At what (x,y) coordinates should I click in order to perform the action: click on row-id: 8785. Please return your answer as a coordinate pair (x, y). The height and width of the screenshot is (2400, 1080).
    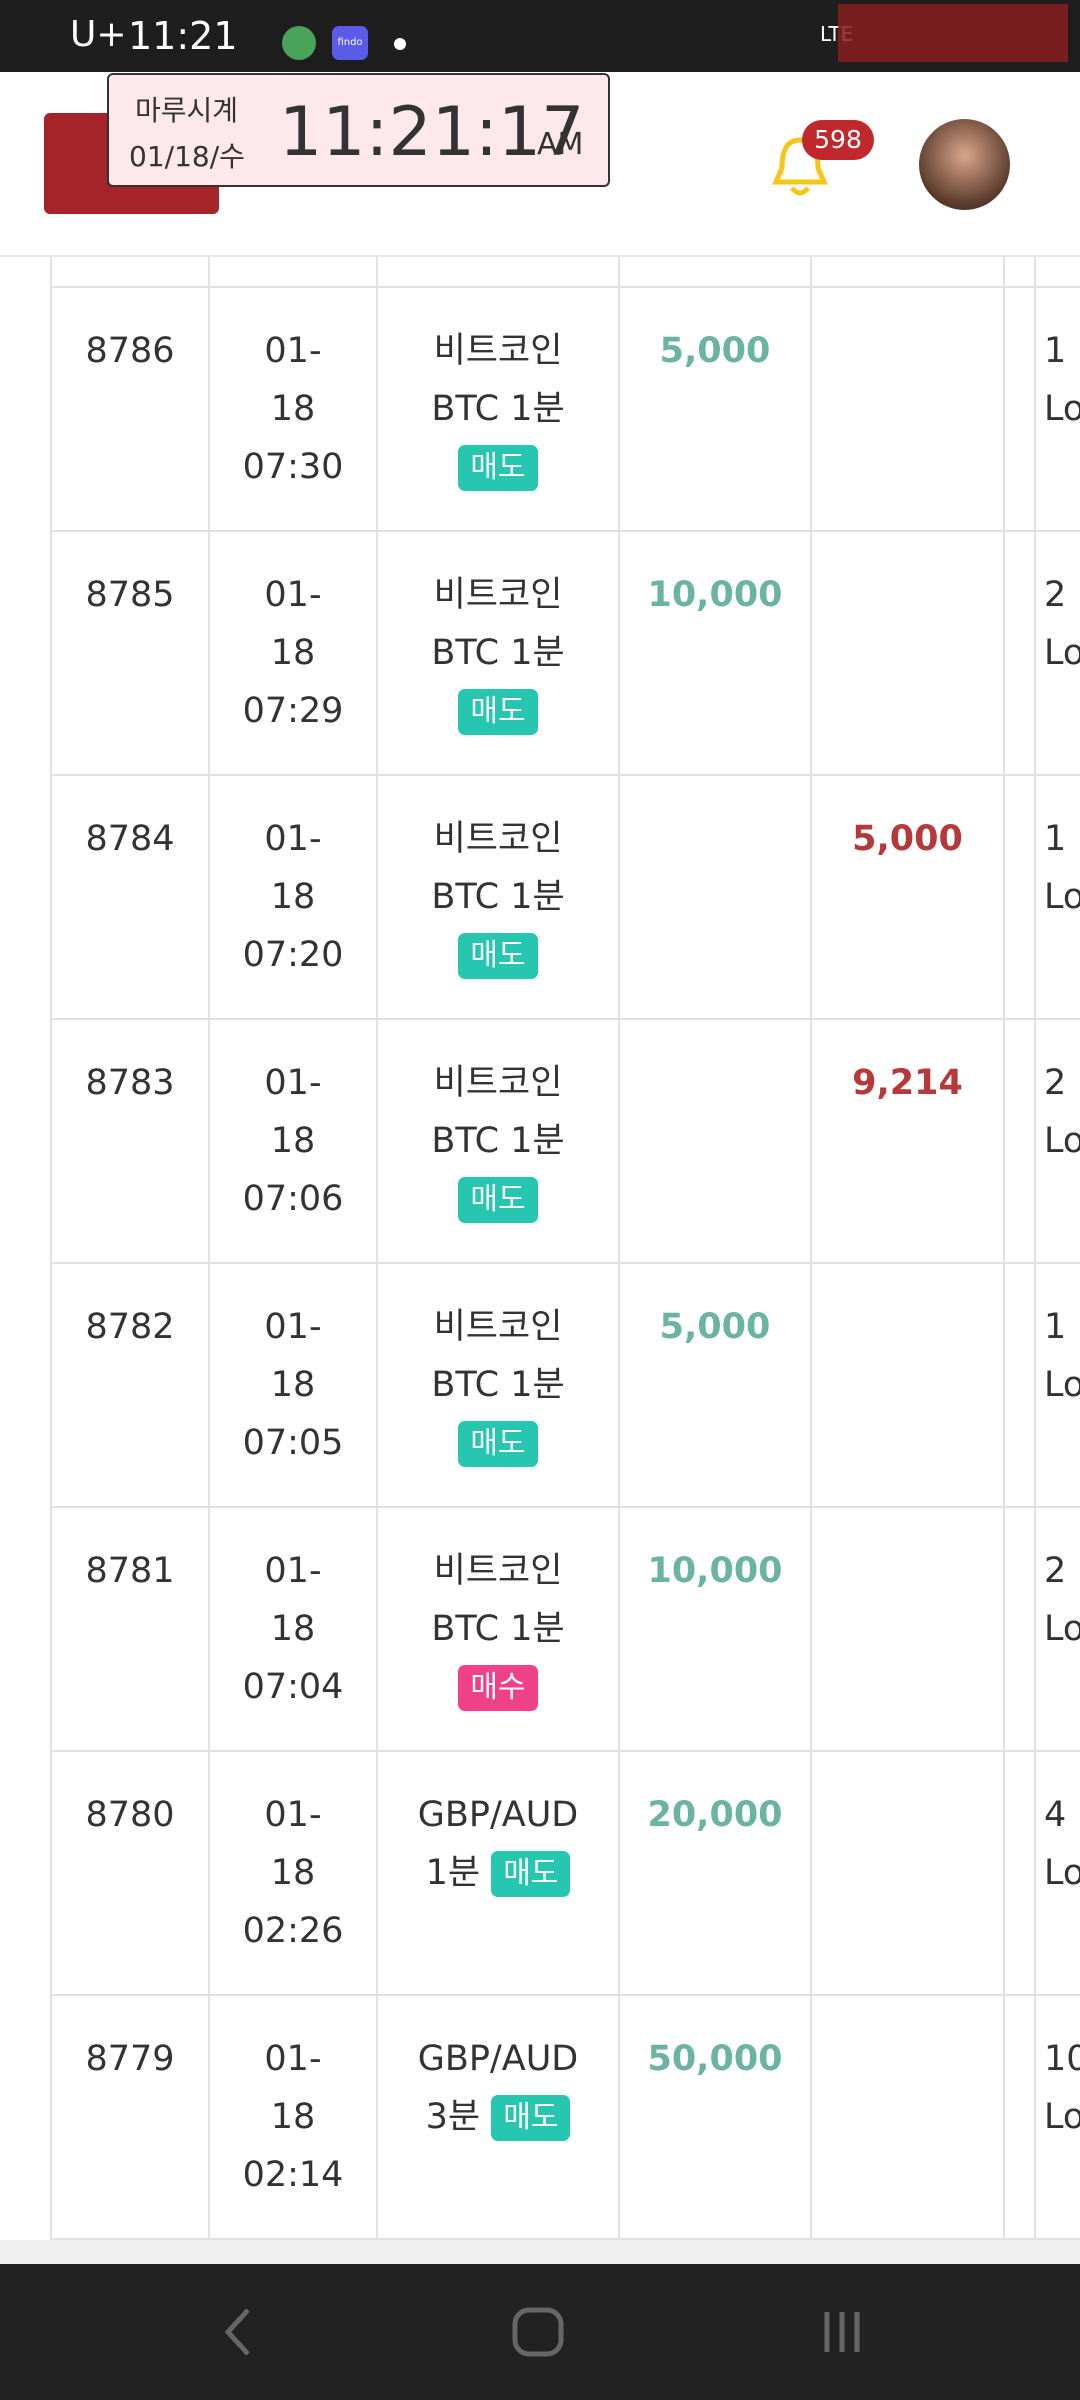
    Looking at the image, I should click on (130, 595).